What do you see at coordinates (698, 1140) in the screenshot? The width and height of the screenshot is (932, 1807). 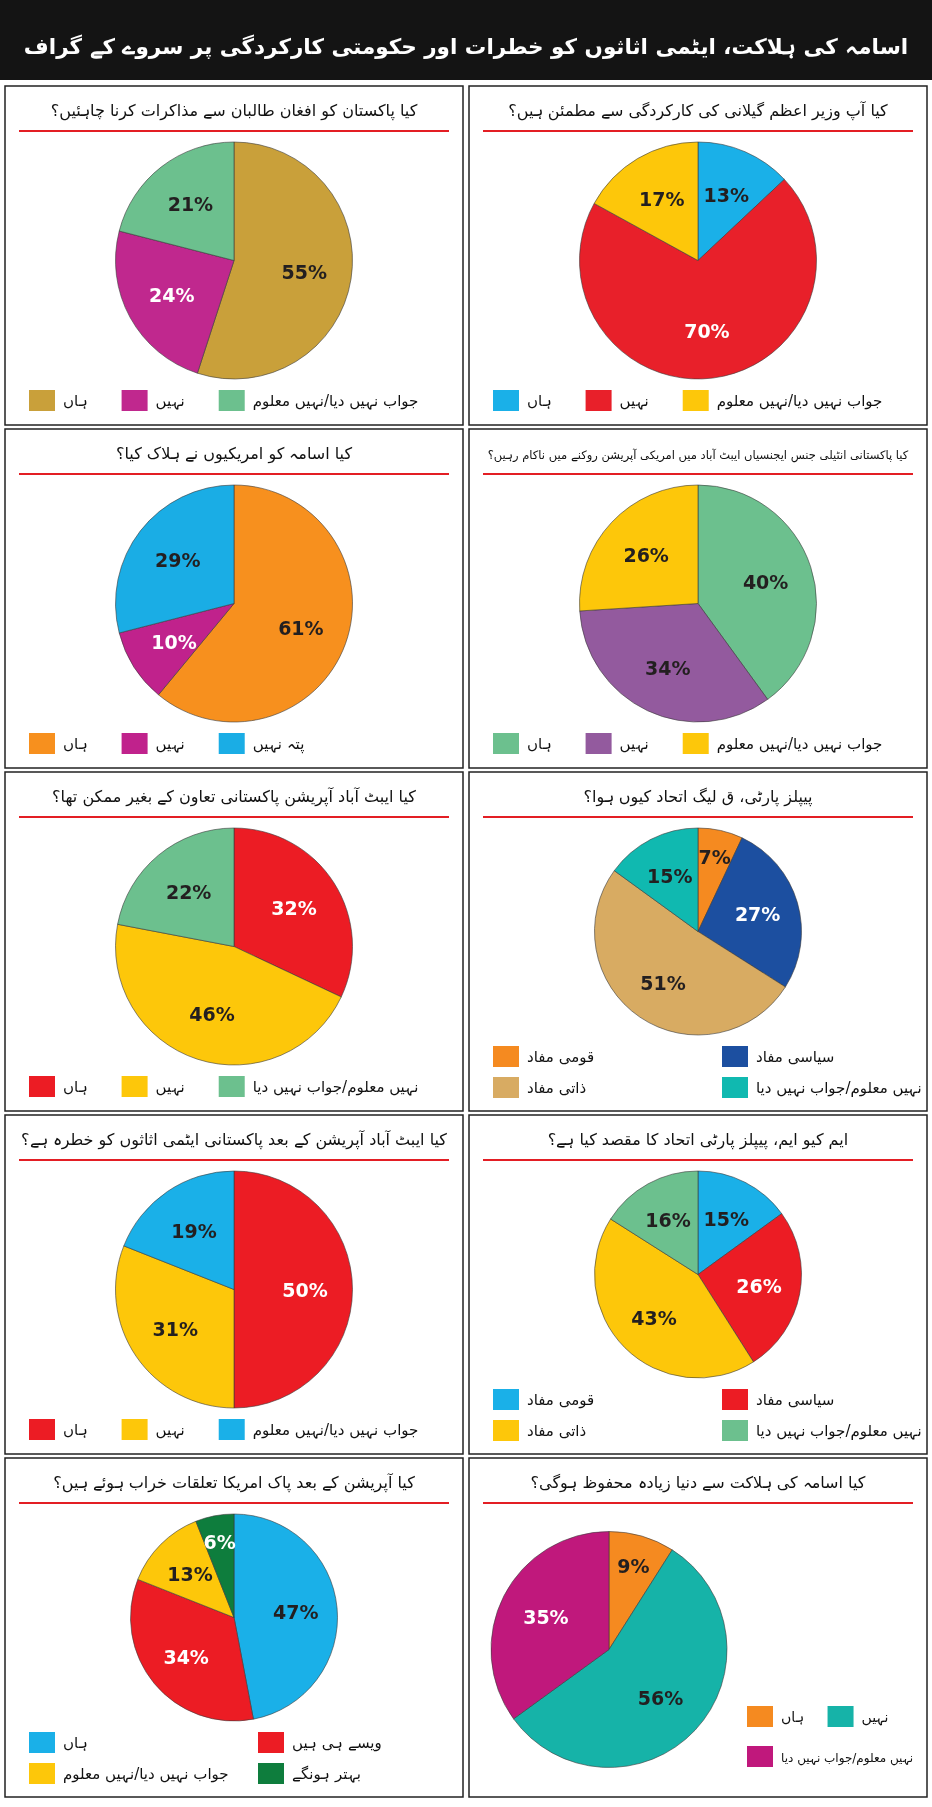 I see `chart-title: ایم کیو ایم، پیپلز پارٹی اتحاد کا مقصد کیا ہے؟` at bounding box center [698, 1140].